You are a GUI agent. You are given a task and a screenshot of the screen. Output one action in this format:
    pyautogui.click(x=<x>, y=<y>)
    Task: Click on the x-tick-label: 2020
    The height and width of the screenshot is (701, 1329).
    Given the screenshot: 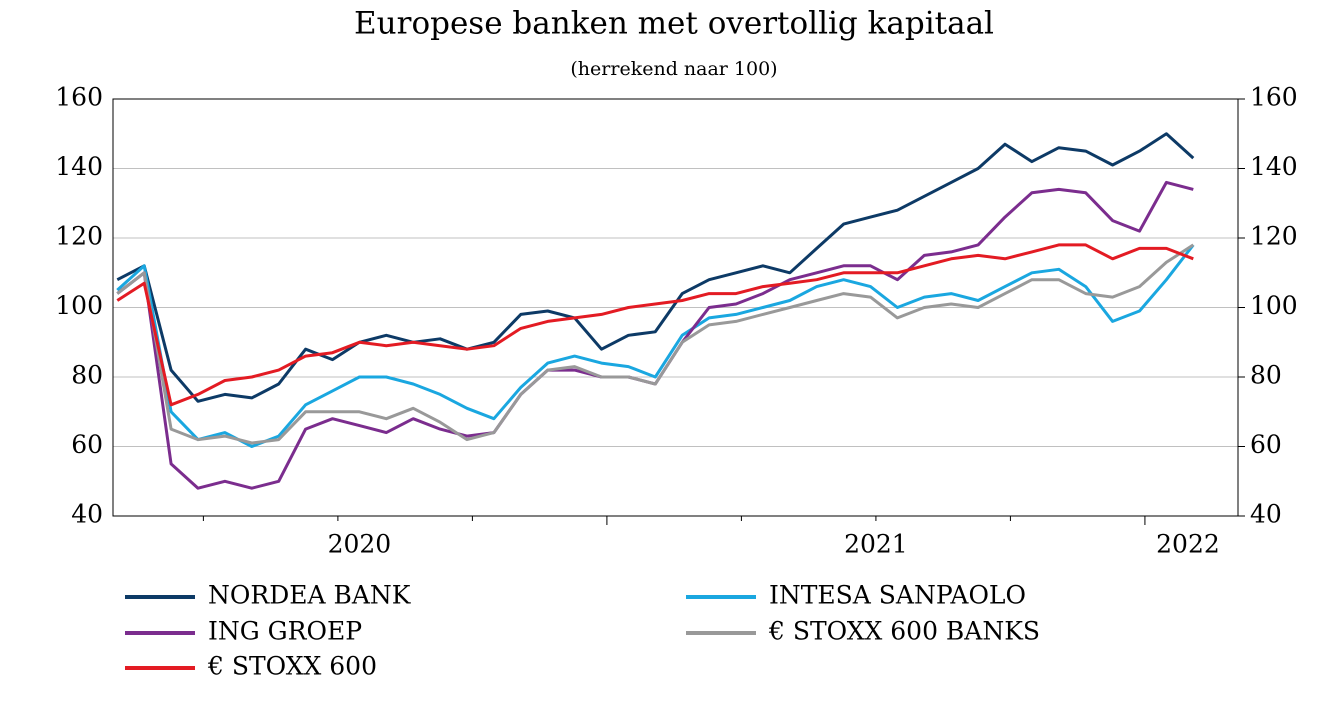 What is the action you would take?
    pyautogui.click(x=360, y=544)
    